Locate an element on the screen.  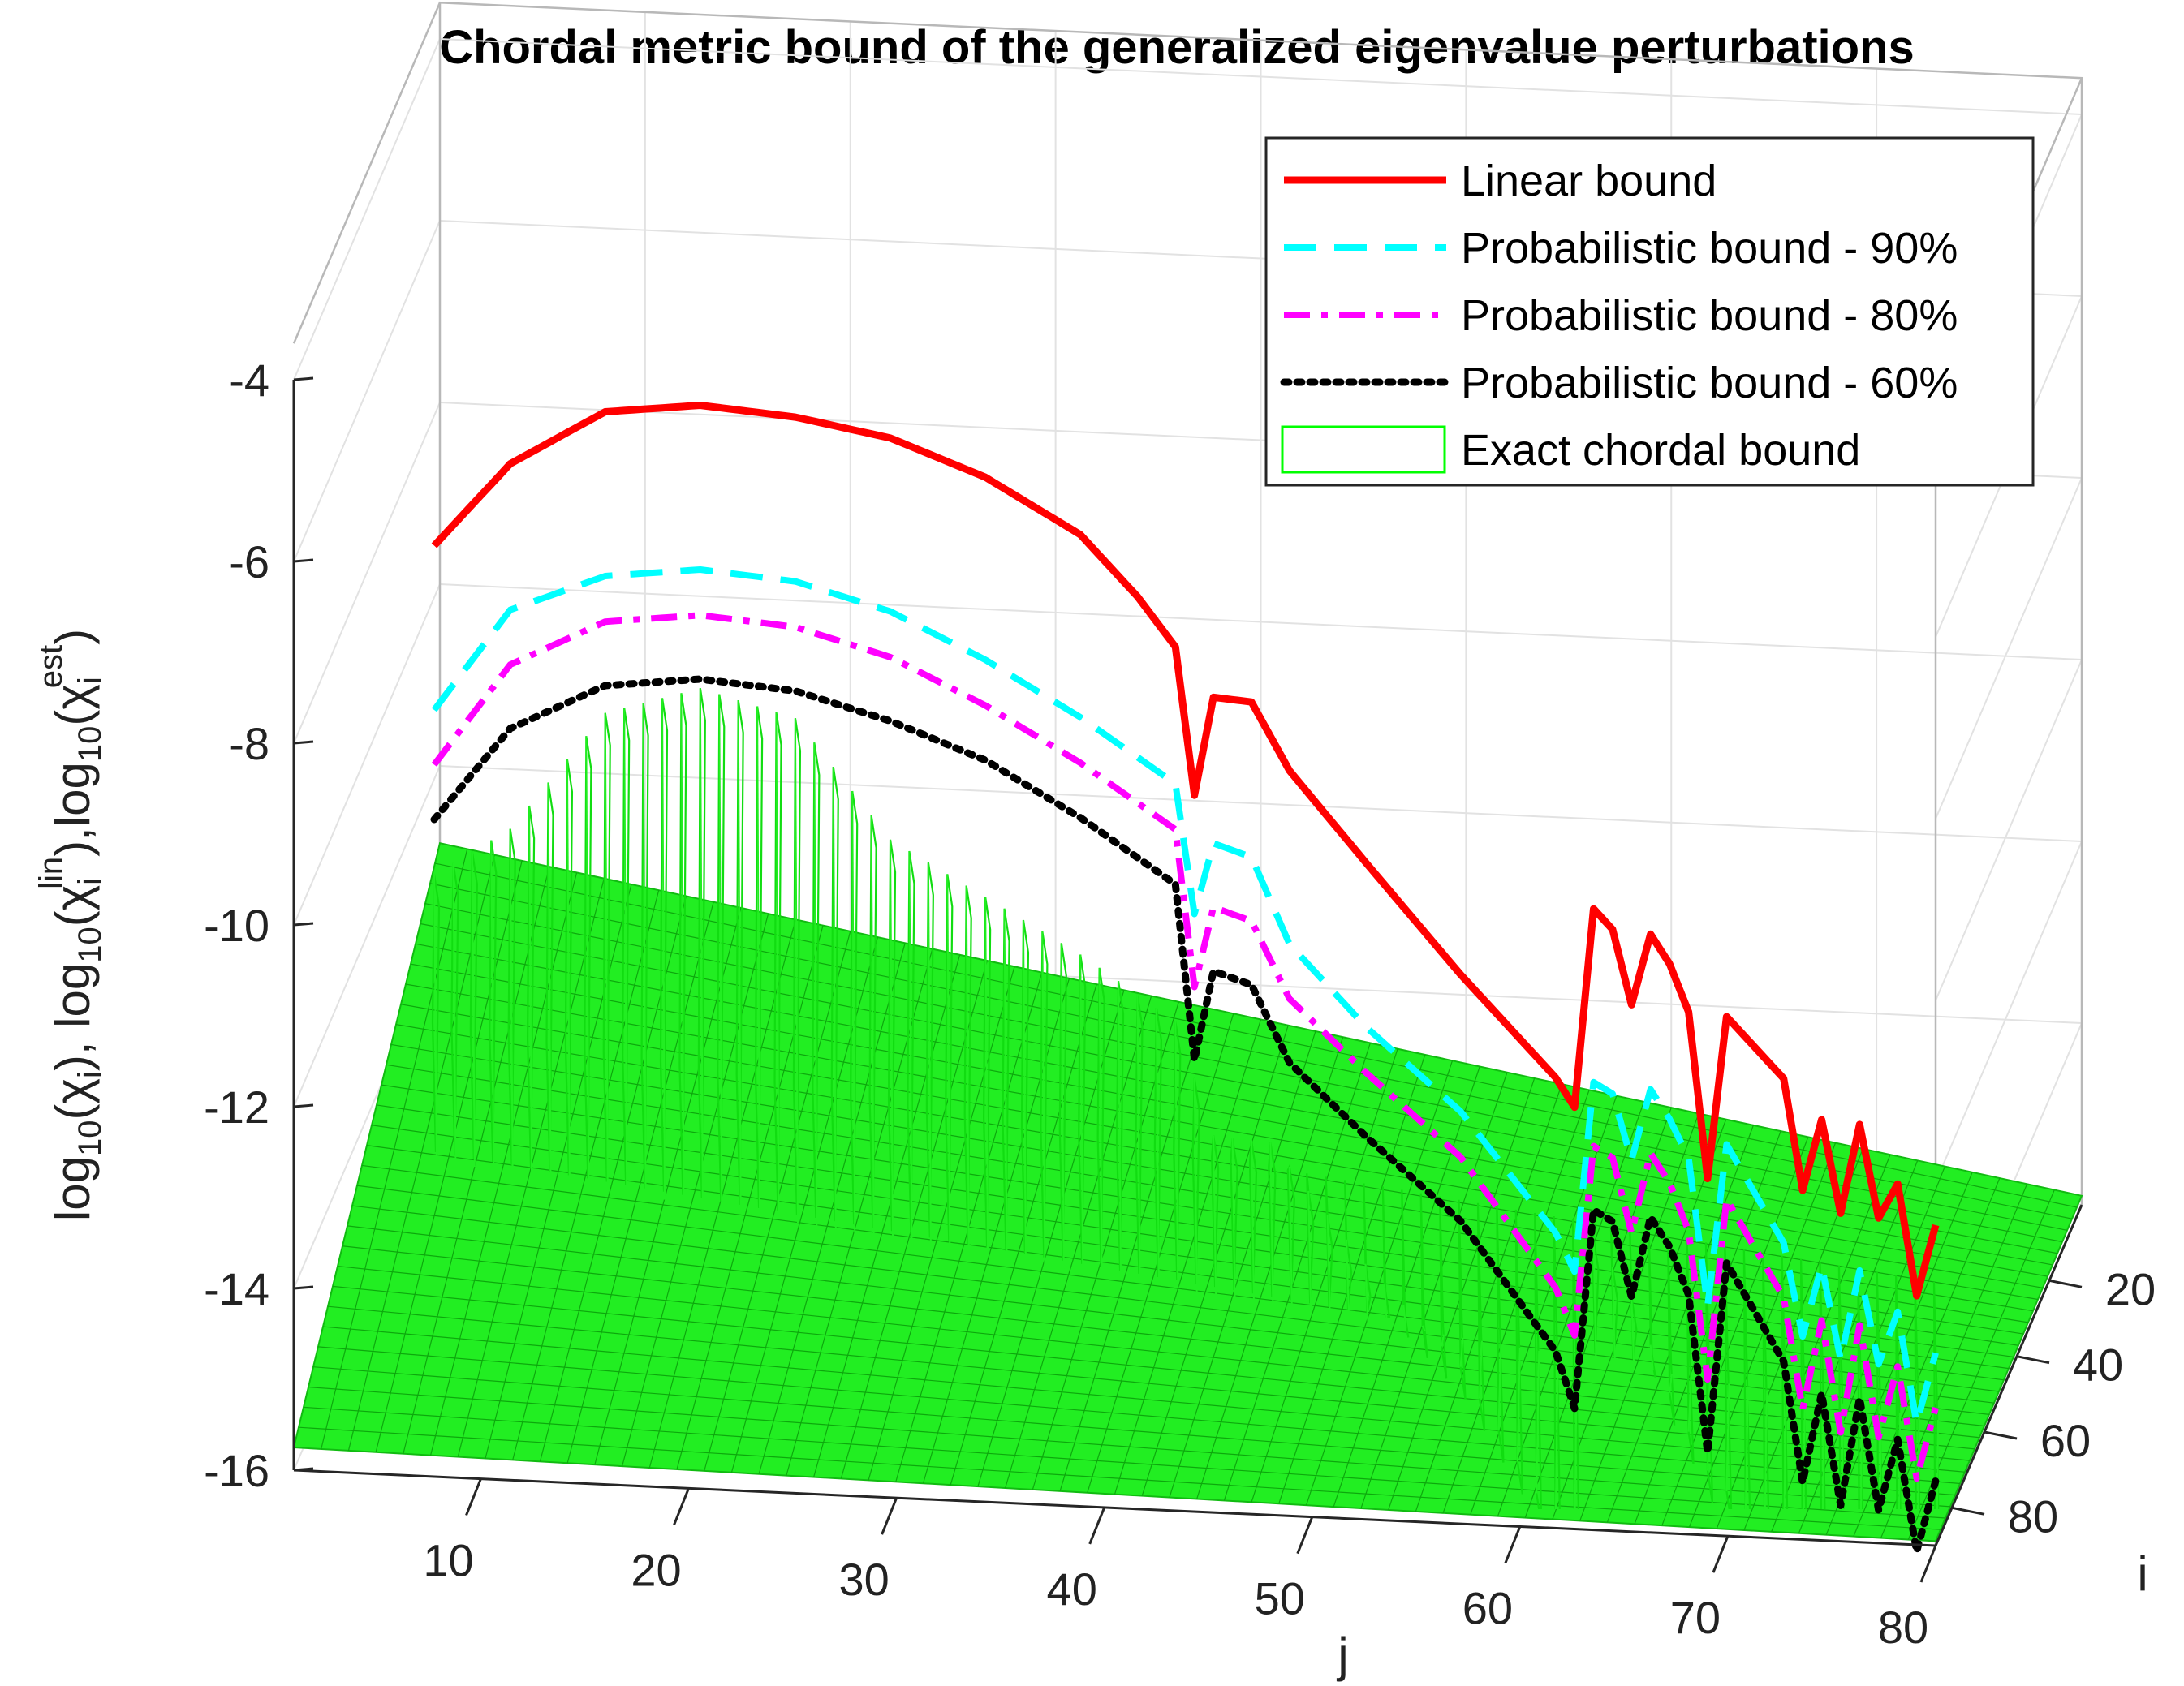
y-tick-label: 20 is located at coordinates (2131, 1288).